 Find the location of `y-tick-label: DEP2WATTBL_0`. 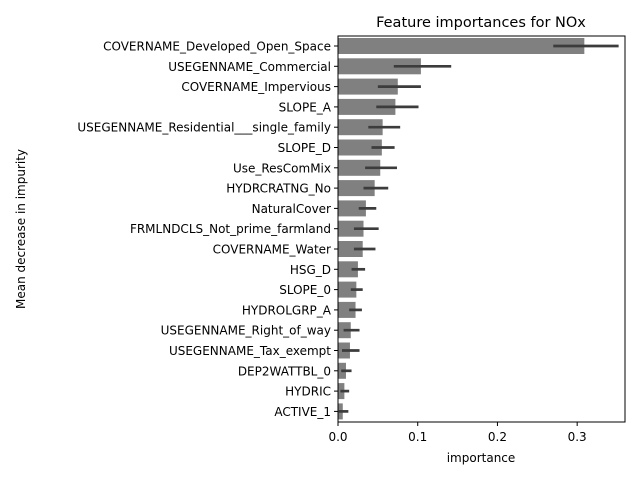

y-tick-label: DEP2WATTBL_0 is located at coordinates (284, 371).